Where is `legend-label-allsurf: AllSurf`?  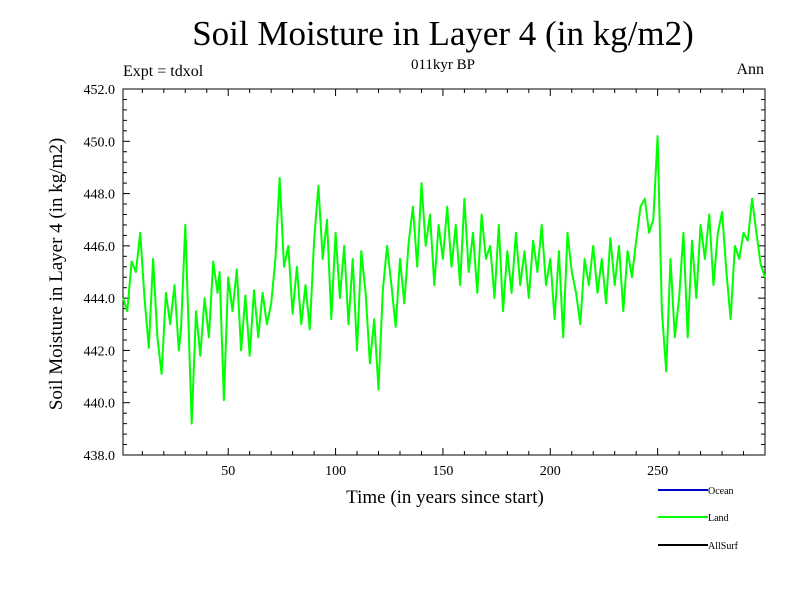 legend-label-allsurf: AllSurf is located at coordinates (723, 546).